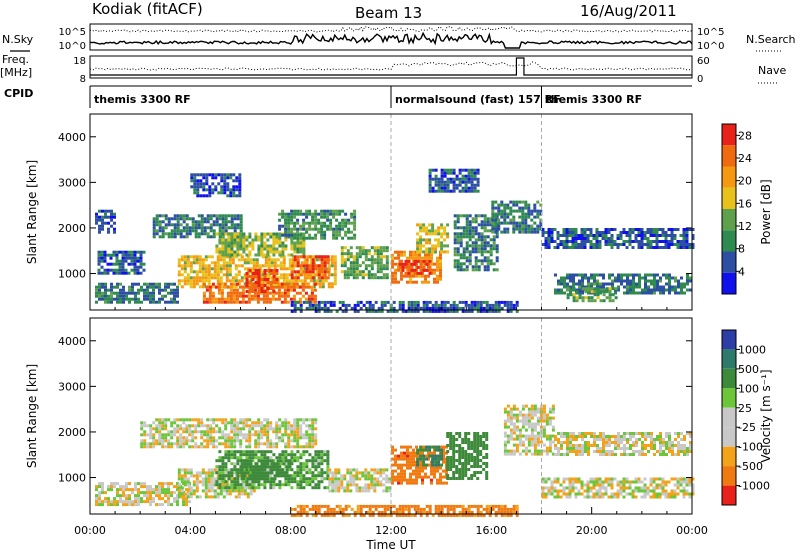 The image size is (800, 554). I want to click on colorbar-swatch, so click(729, 283).